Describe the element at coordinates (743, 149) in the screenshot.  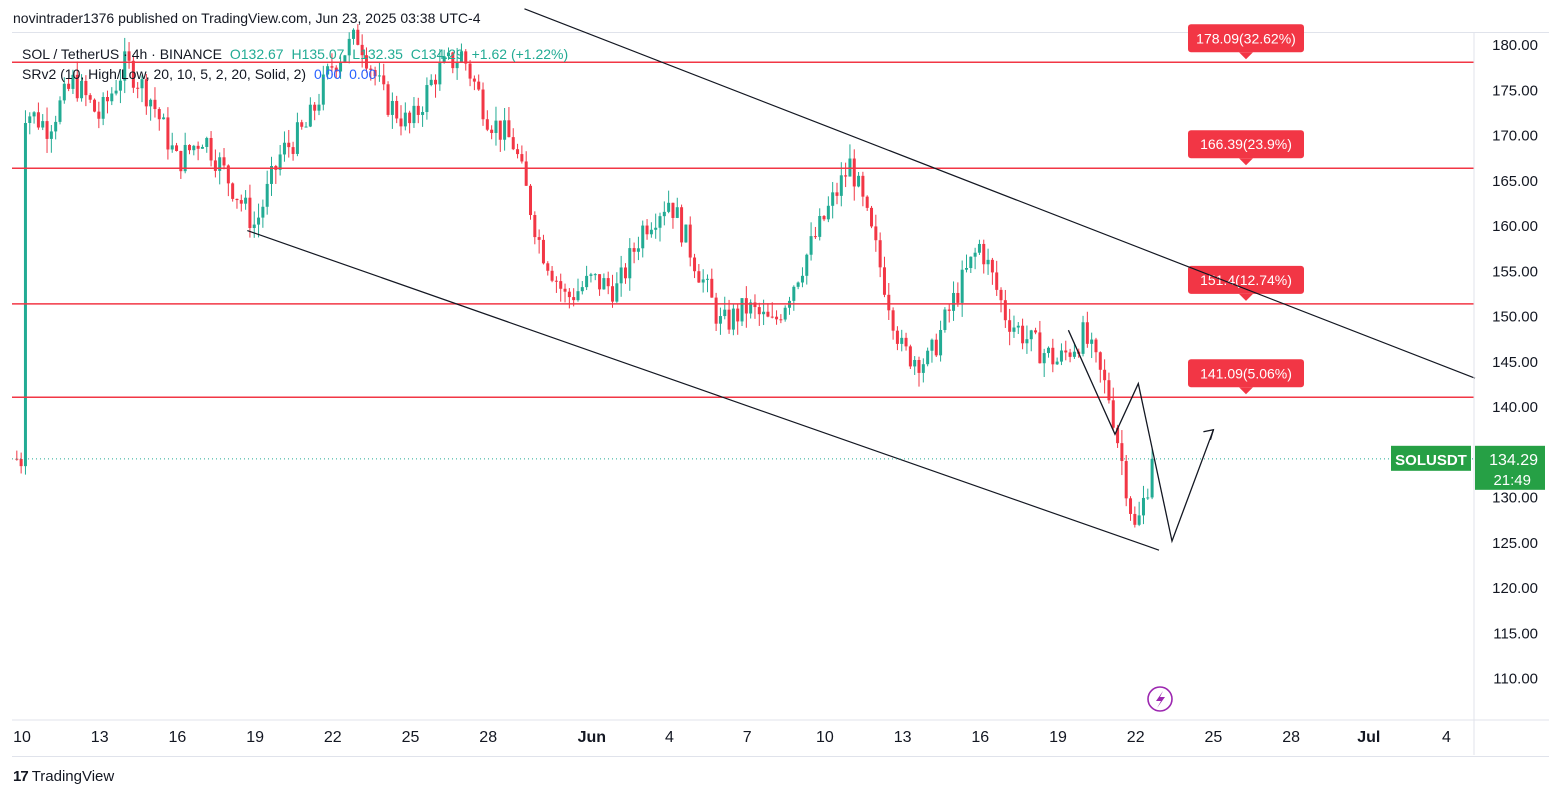
I see `level-line: 166.39(23.9%)` at that location.